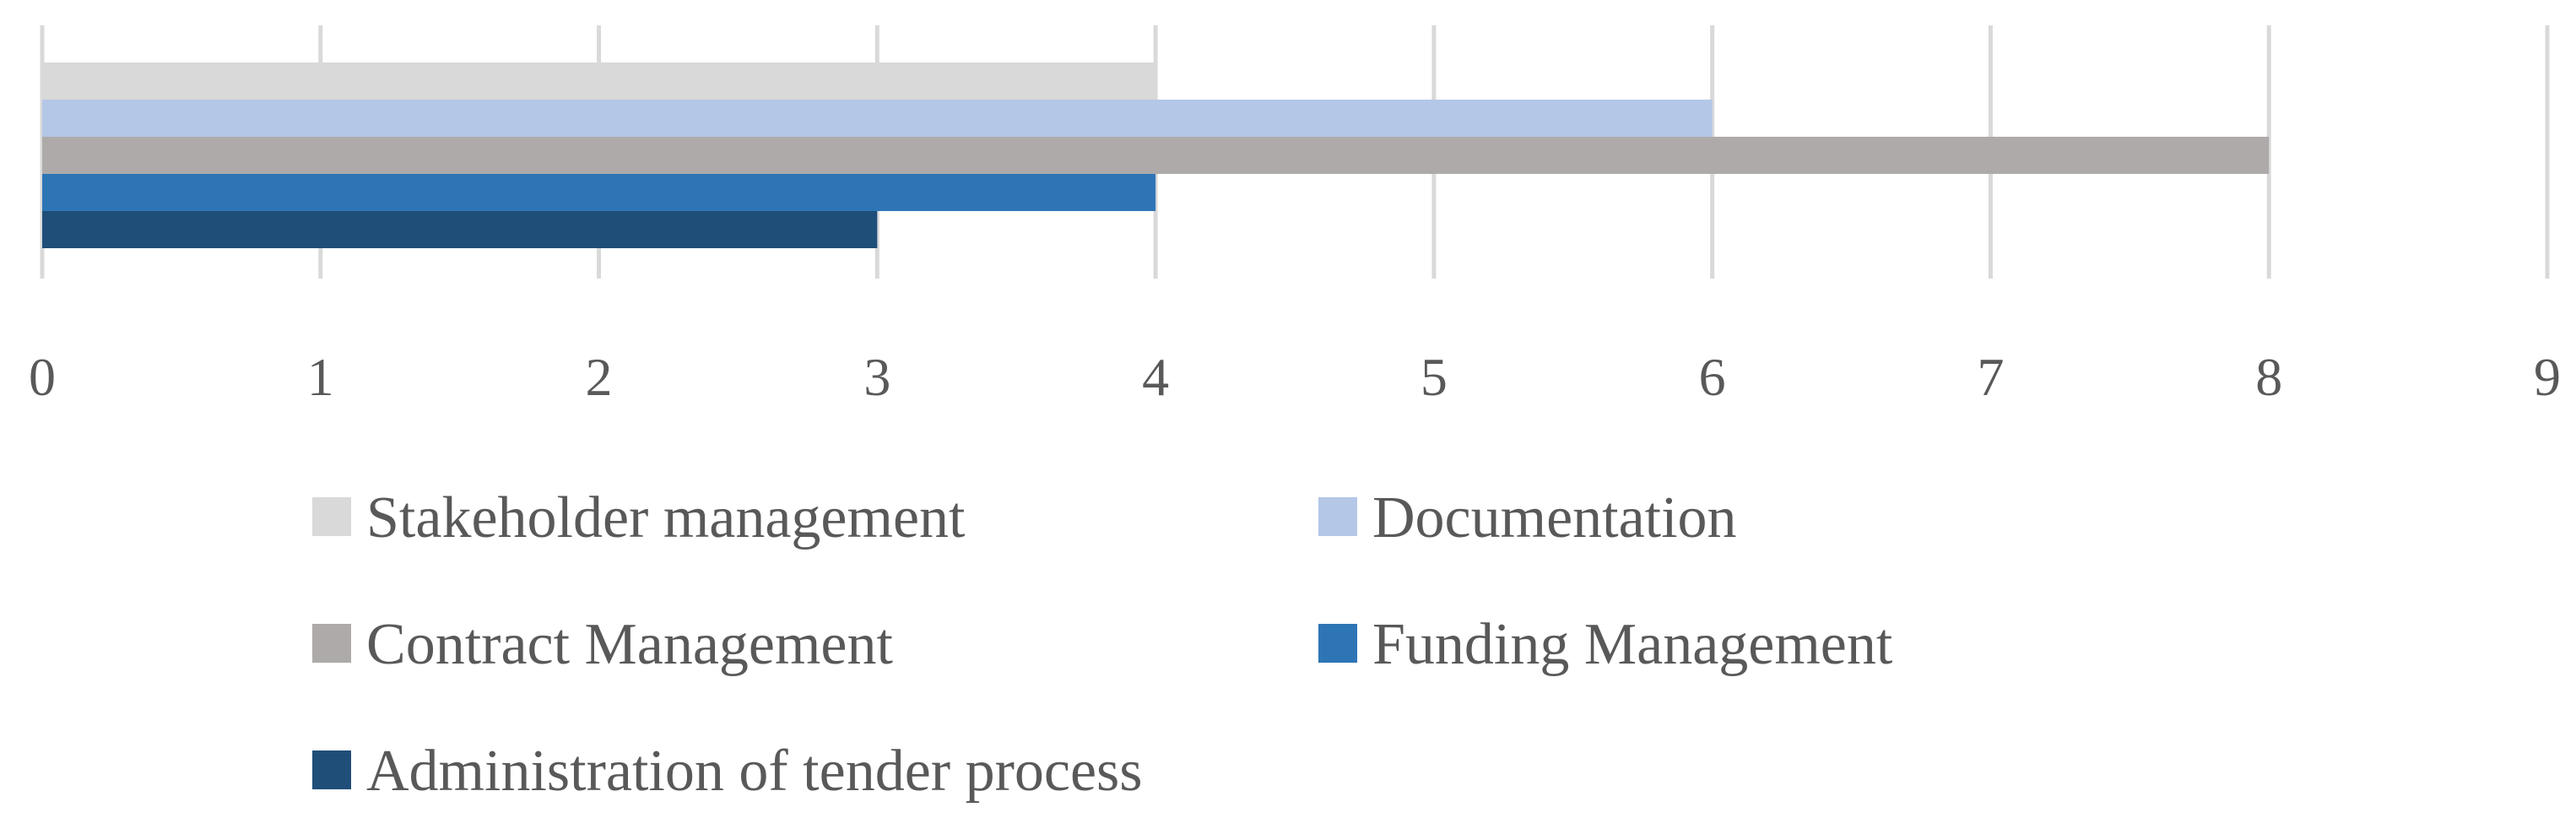 This screenshot has width=2576, height=829. What do you see at coordinates (630, 644) in the screenshot?
I see `legend-label-contract-management: Contract Management` at bounding box center [630, 644].